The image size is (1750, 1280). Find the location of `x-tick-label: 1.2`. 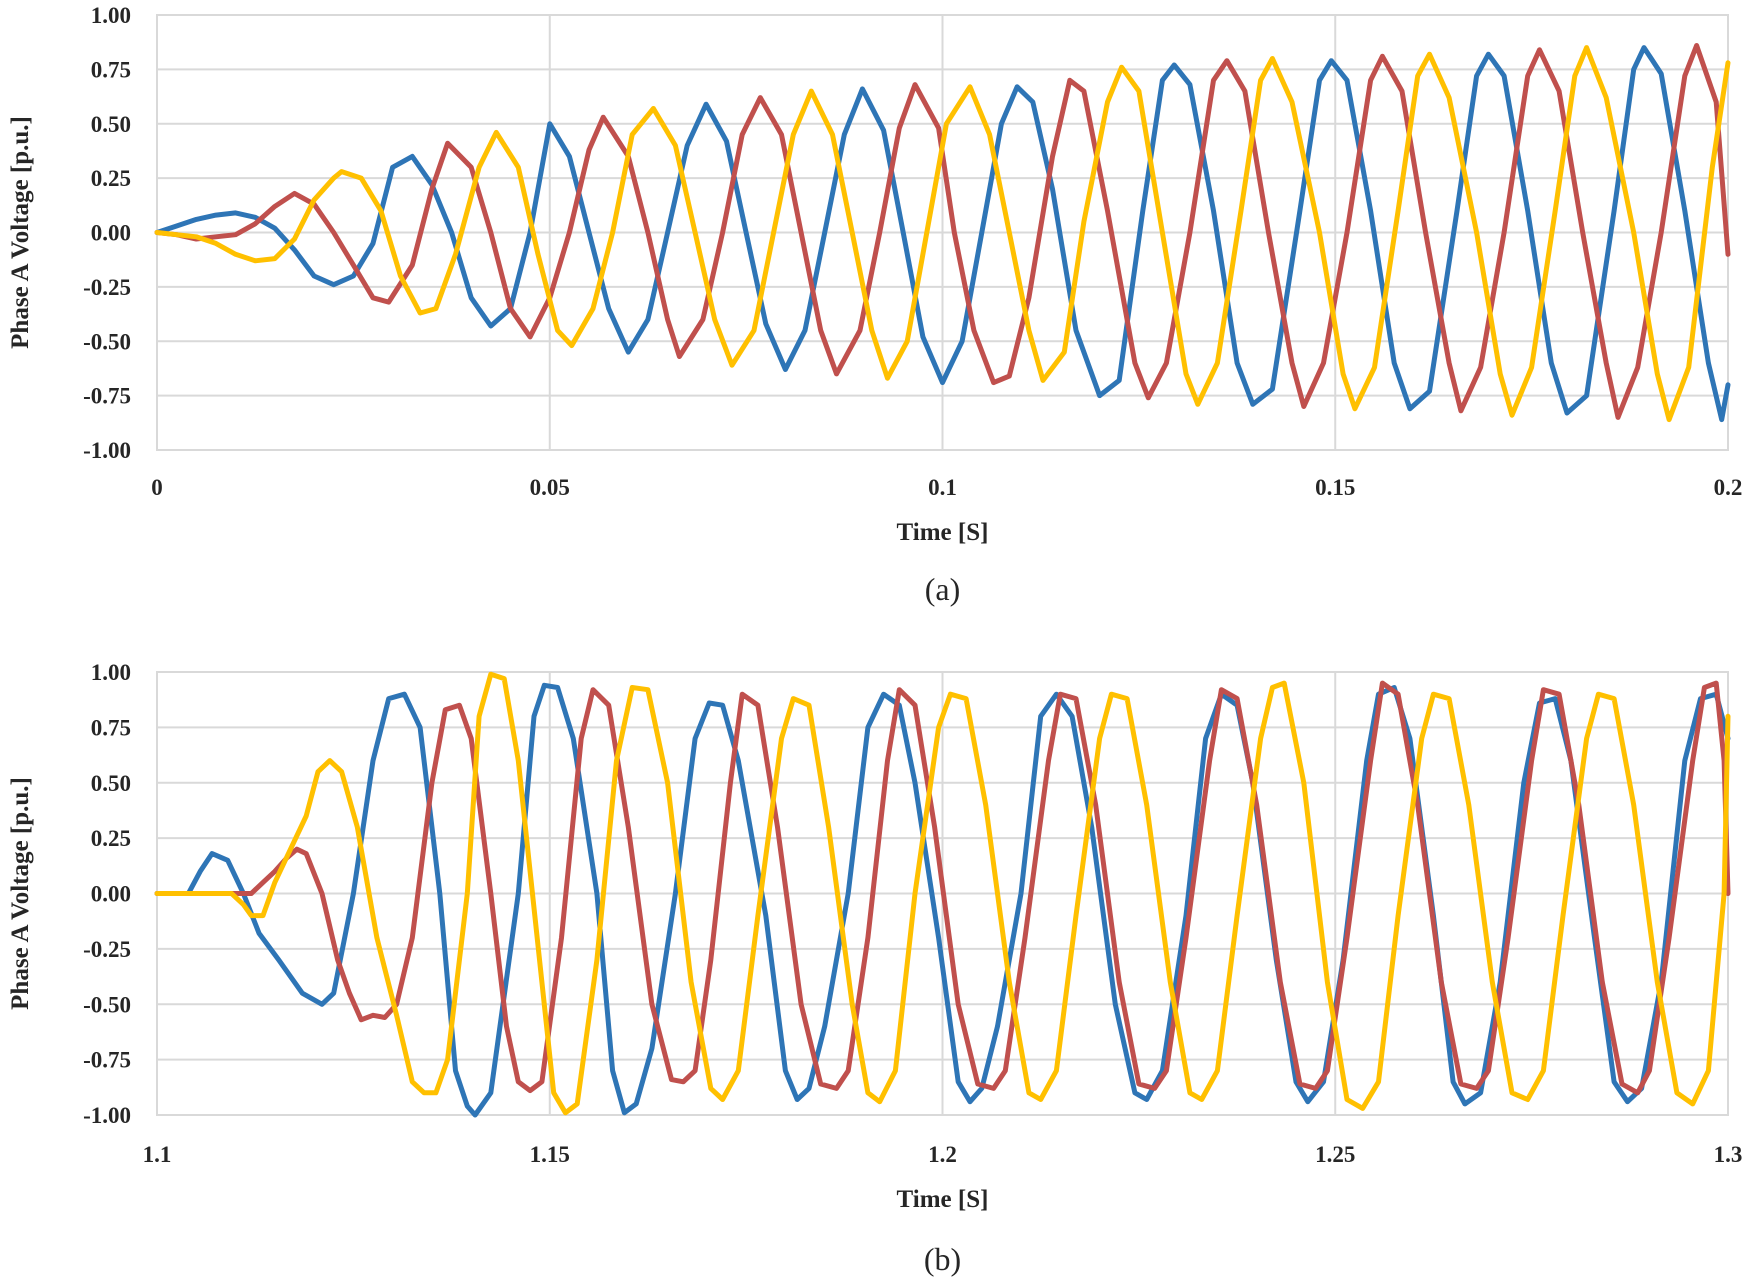

x-tick-label: 1.2 is located at coordinates (942, 1154).